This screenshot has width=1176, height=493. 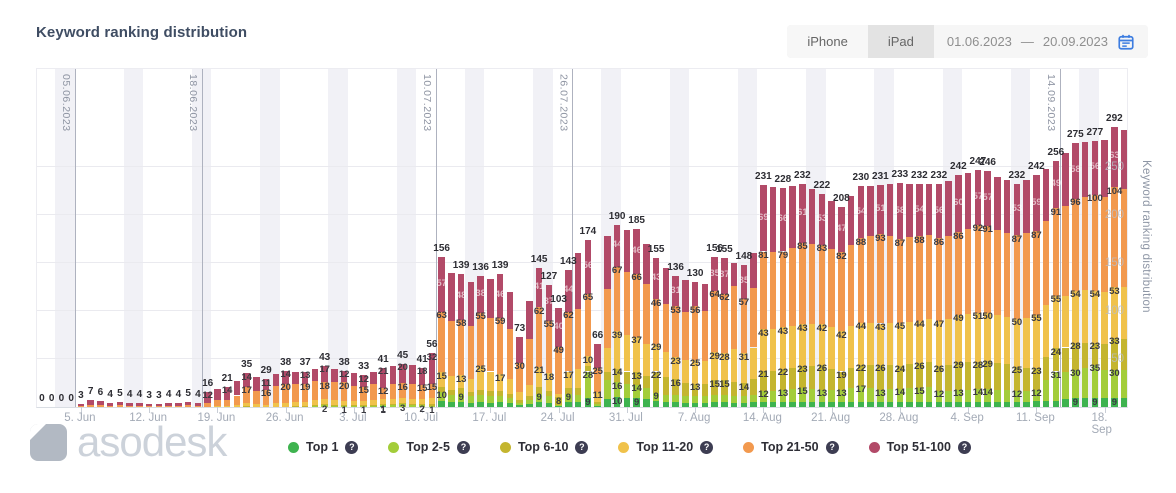 What do you see at coordinates (1126, 42) in the screenshot?
I see `calendar-icon` at bounding box center [1126, 42].